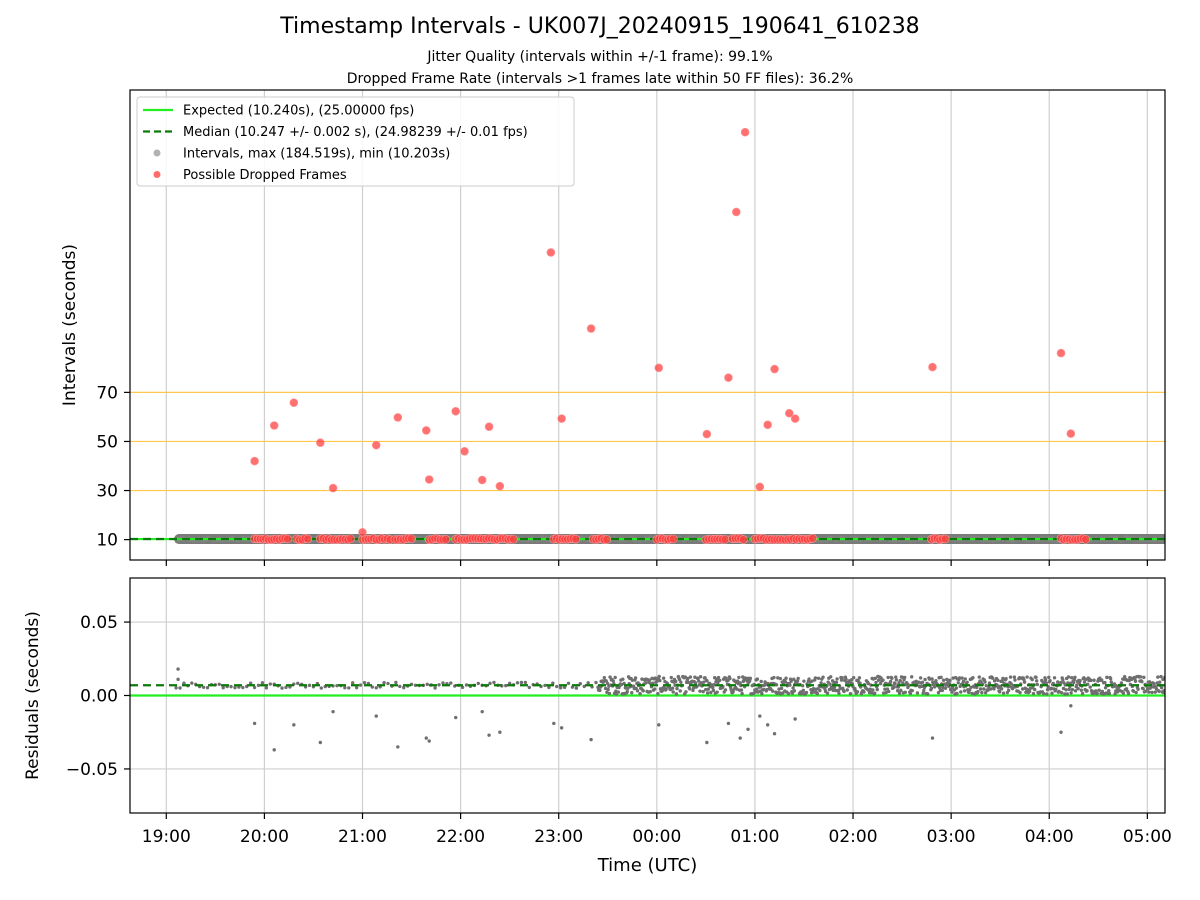  Describe the element at coordinates (558, 837) in the screenshot. I see `x-tick-label: 23:00` at that location.